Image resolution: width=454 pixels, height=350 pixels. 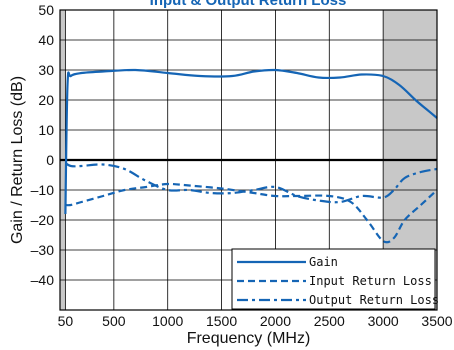 I want to click on x-tick-label: 500, so click(x=114, y=321).